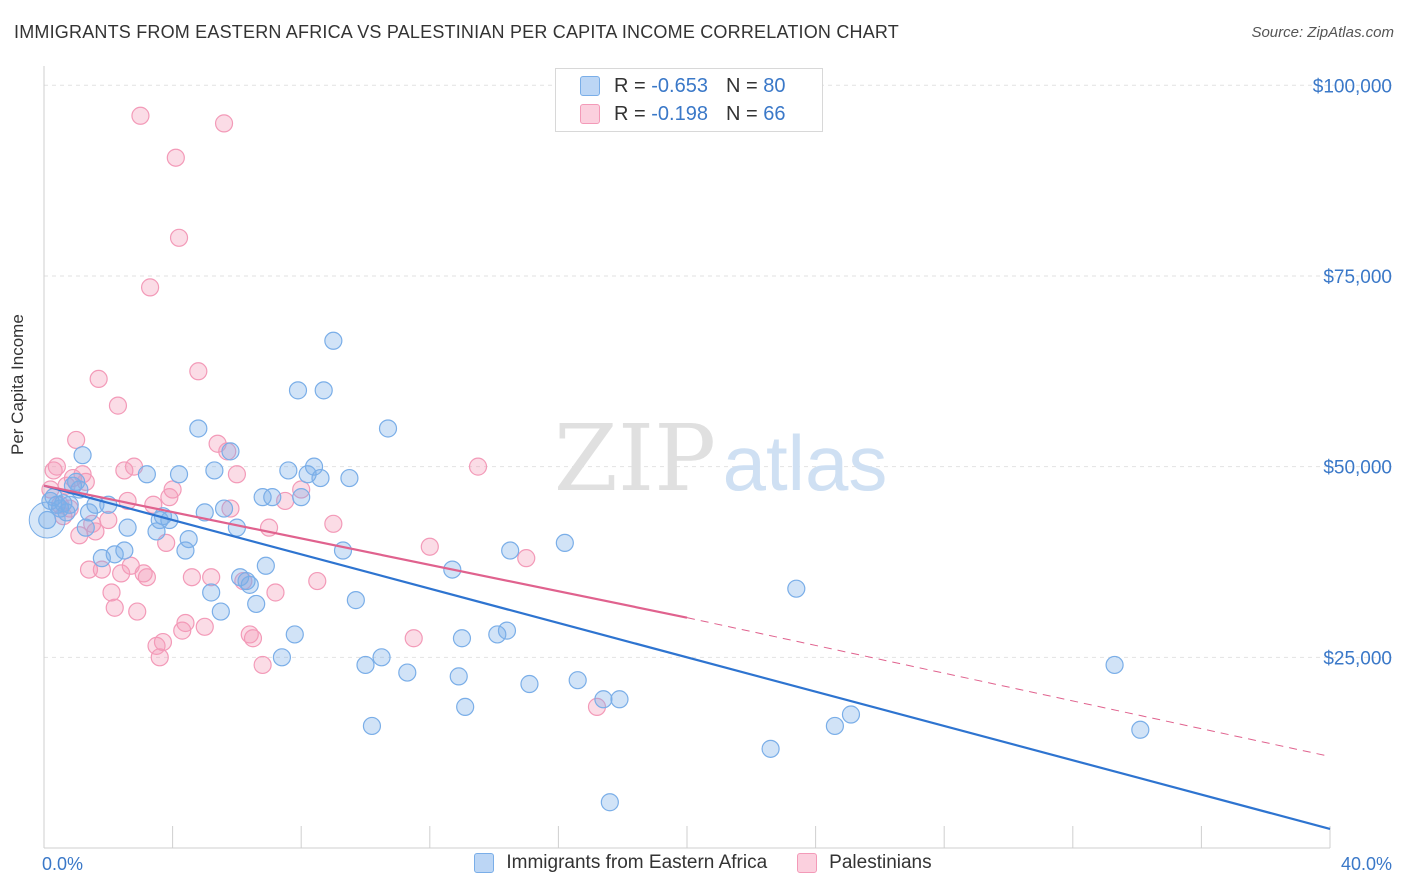 Image resolution: width=1406 pixels, height=892 pixels. What do you see at coordinates (635, 458) in the screenshot?
I see `watermark-zip: ZIP` at bounding box center [635, 458].